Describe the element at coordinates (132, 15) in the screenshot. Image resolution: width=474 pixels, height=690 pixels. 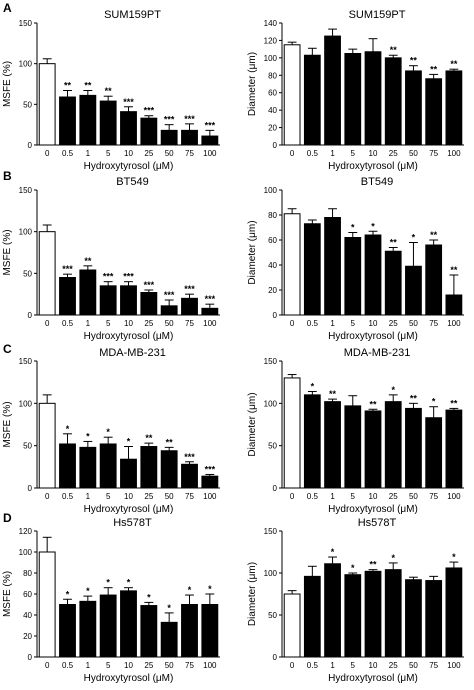
I see `chart-title: SUM159PT` at that location.